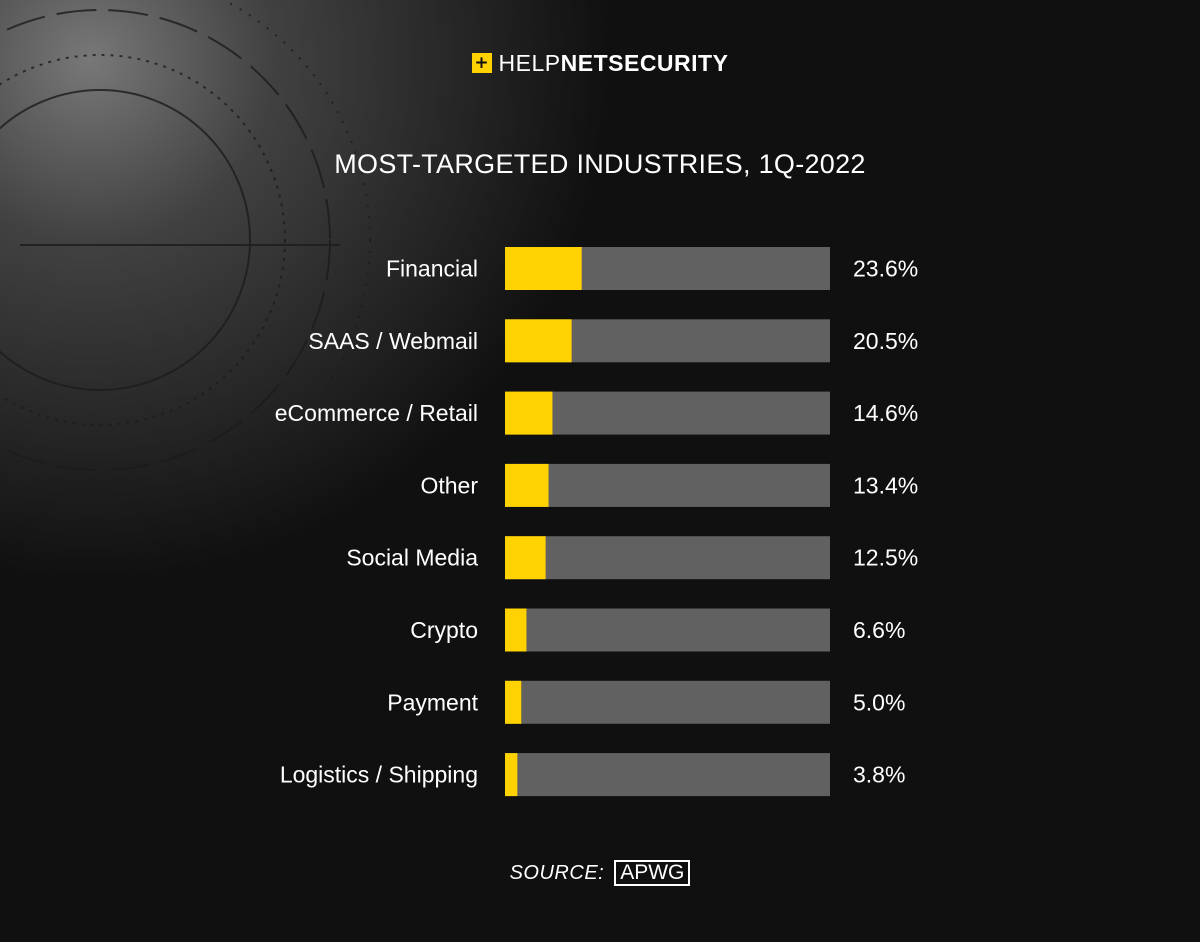 This screenshot has width=1200, height=942. I want to click on category-label: Payment, so click(432, 702).